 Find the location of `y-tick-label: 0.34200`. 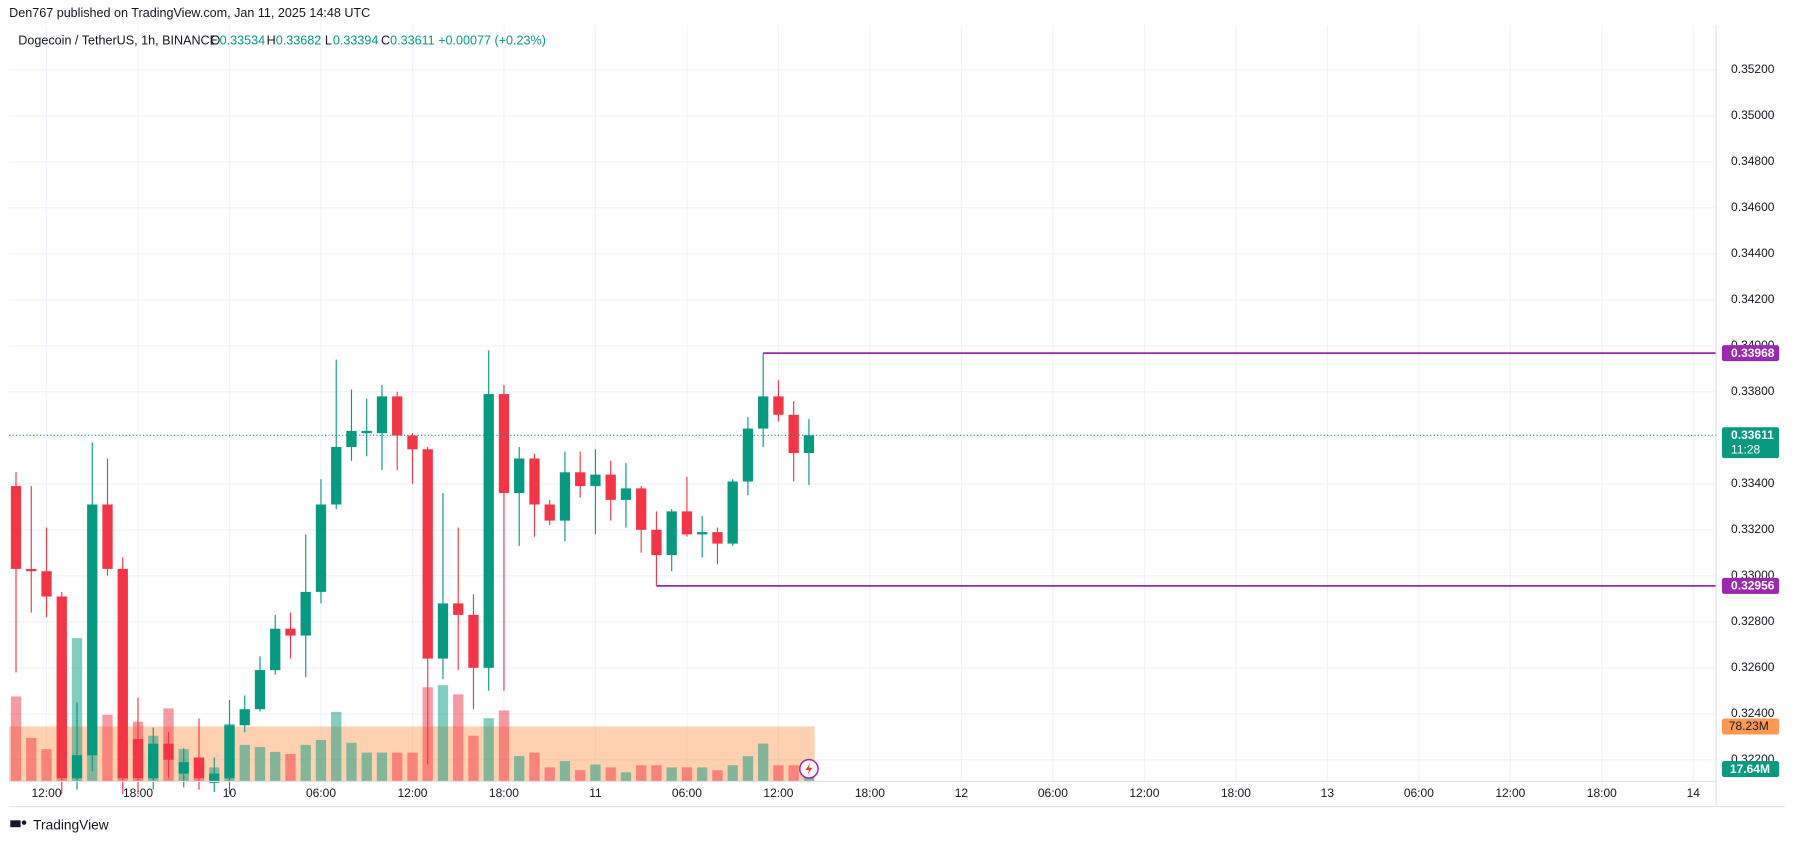

y-tick-label: 0.34200 is located at coordinates (1753, 299).